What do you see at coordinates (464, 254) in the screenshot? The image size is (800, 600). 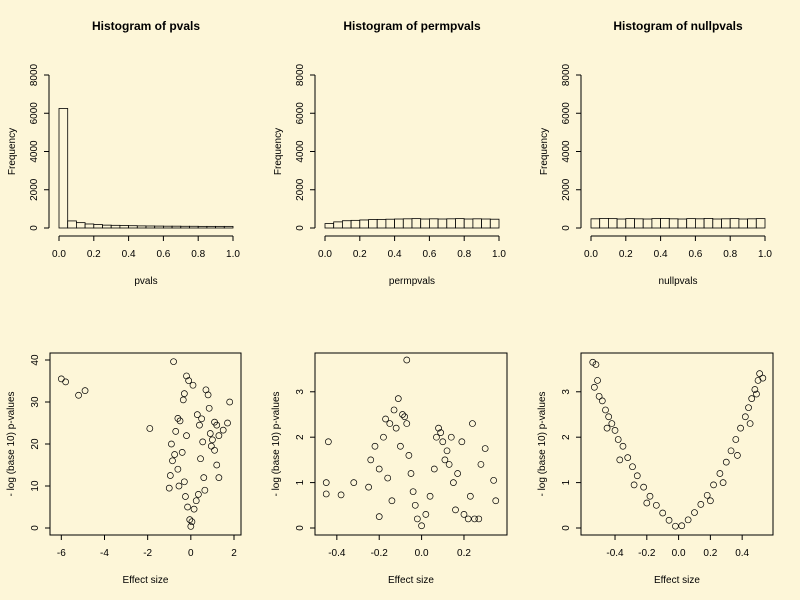 I see `x-tick-label: 0.8` at bounding box center [464, 254].